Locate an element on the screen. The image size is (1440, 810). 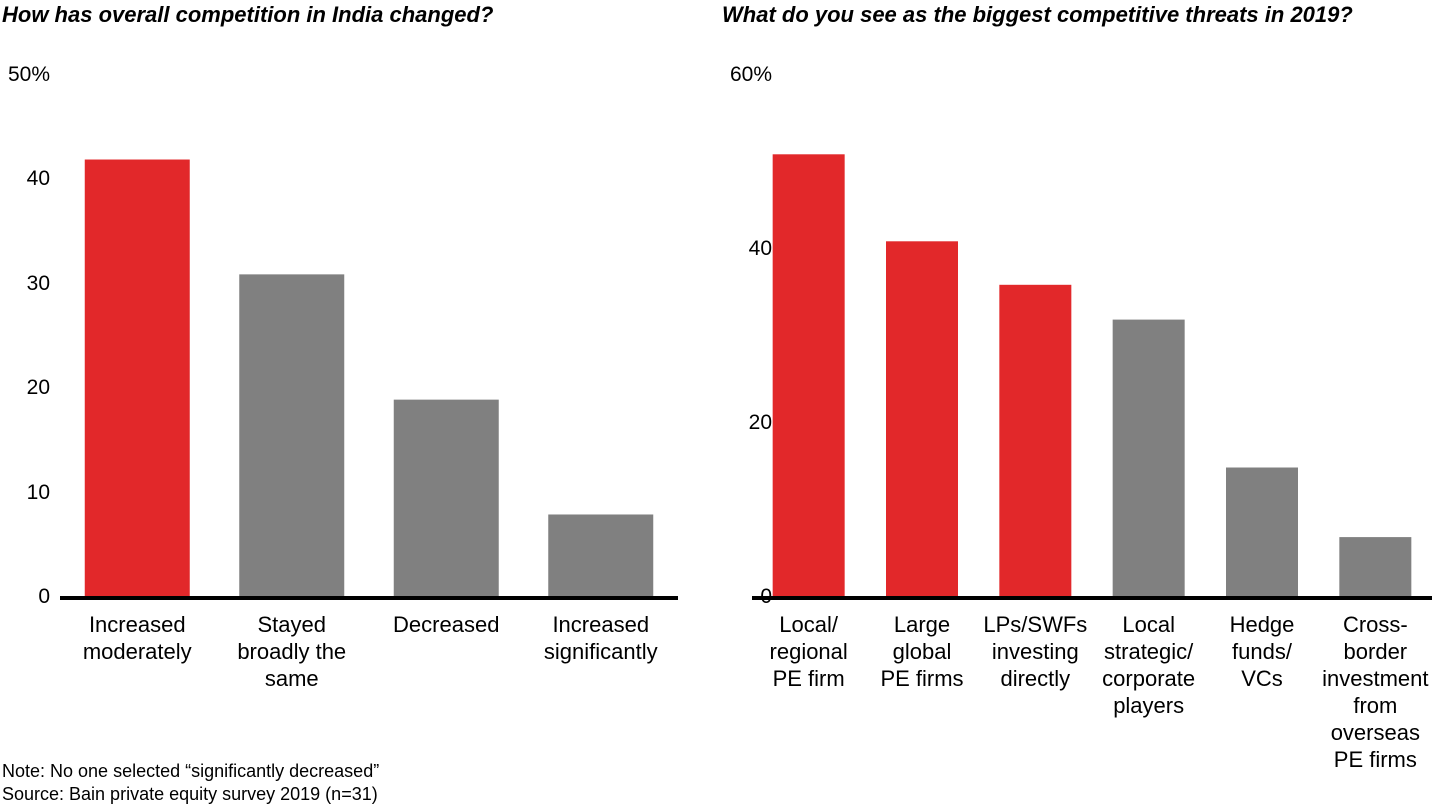
x-tick-label: Local/ regional PE firm is located at coordinates (808, 651).